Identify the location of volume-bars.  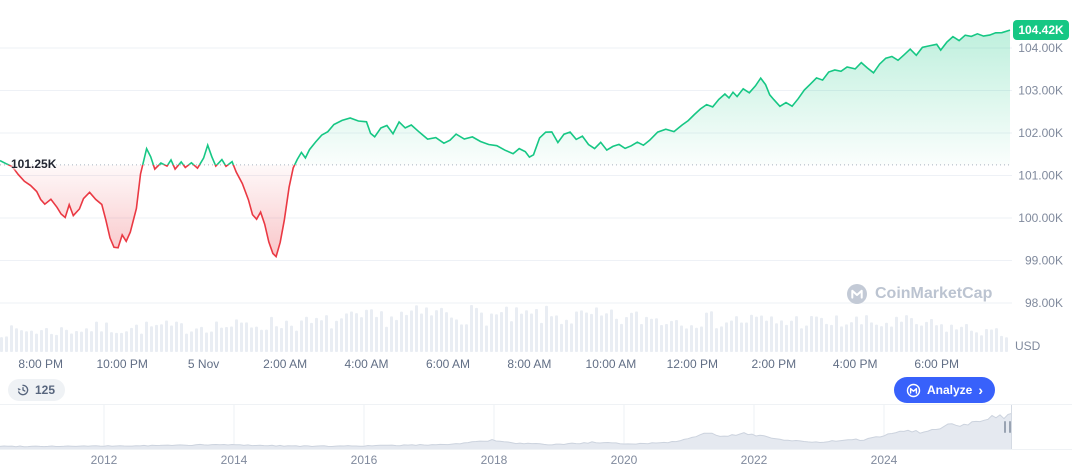
(504, 328).